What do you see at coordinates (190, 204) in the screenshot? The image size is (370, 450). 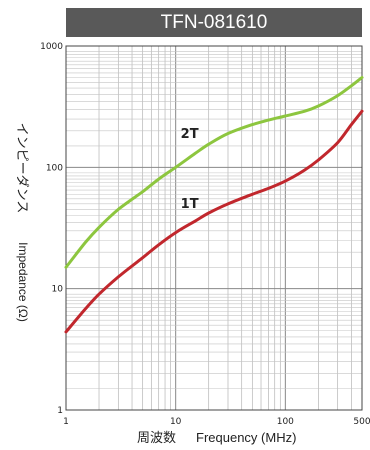 I see `series-label-1t: 1T` at bounding box center [190, 204].